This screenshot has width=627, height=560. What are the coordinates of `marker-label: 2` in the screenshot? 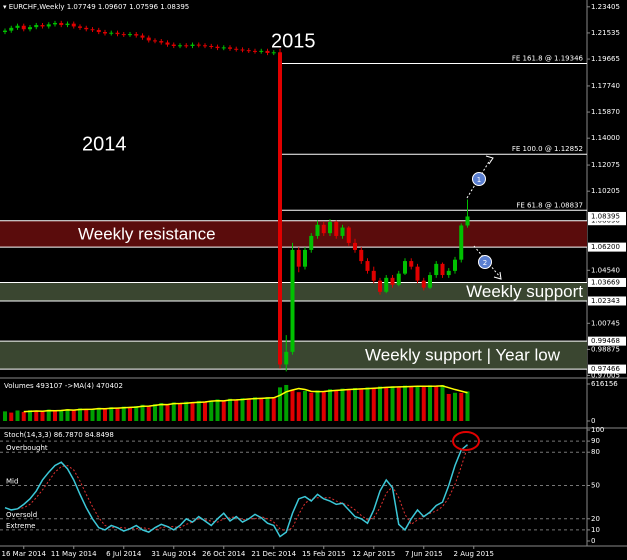 It's located at (485, 263).